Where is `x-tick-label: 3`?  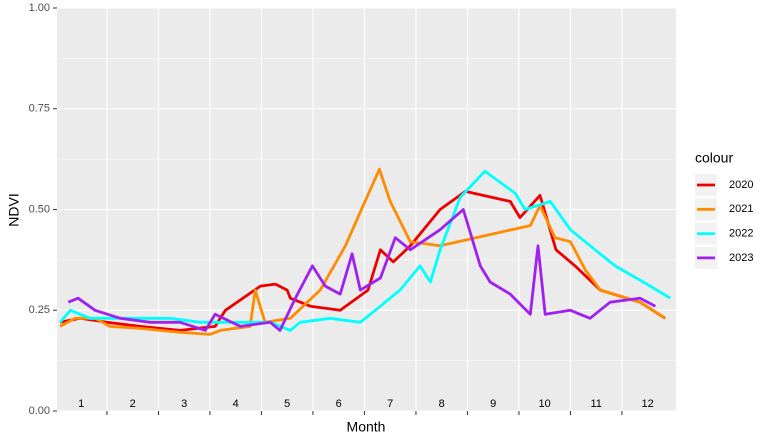 x-tick-label: 3 is located at coordinates (184, 404).